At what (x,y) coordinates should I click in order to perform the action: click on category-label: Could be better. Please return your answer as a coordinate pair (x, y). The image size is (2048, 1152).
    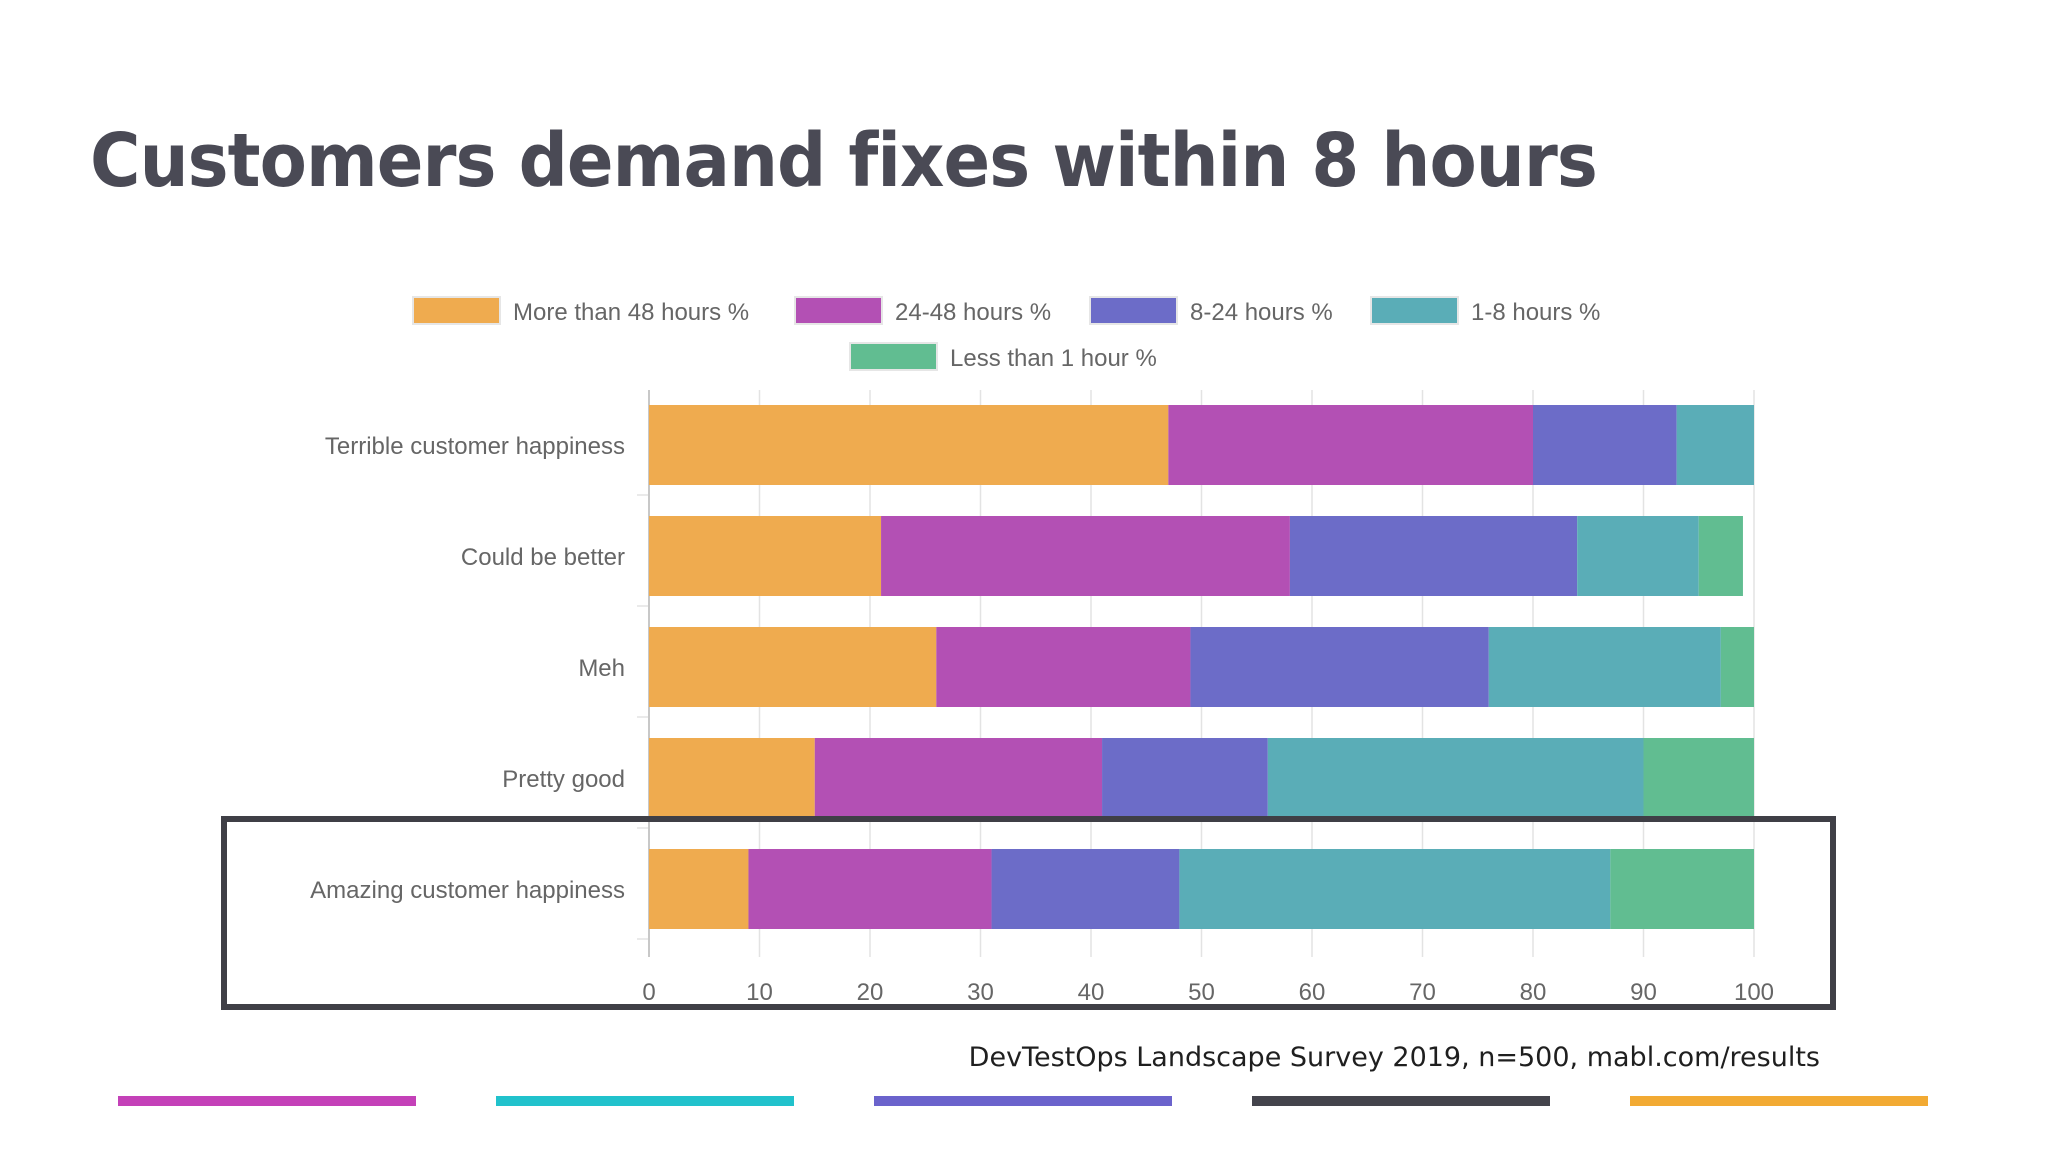
    Looking at the image, I should click on (543, 557).